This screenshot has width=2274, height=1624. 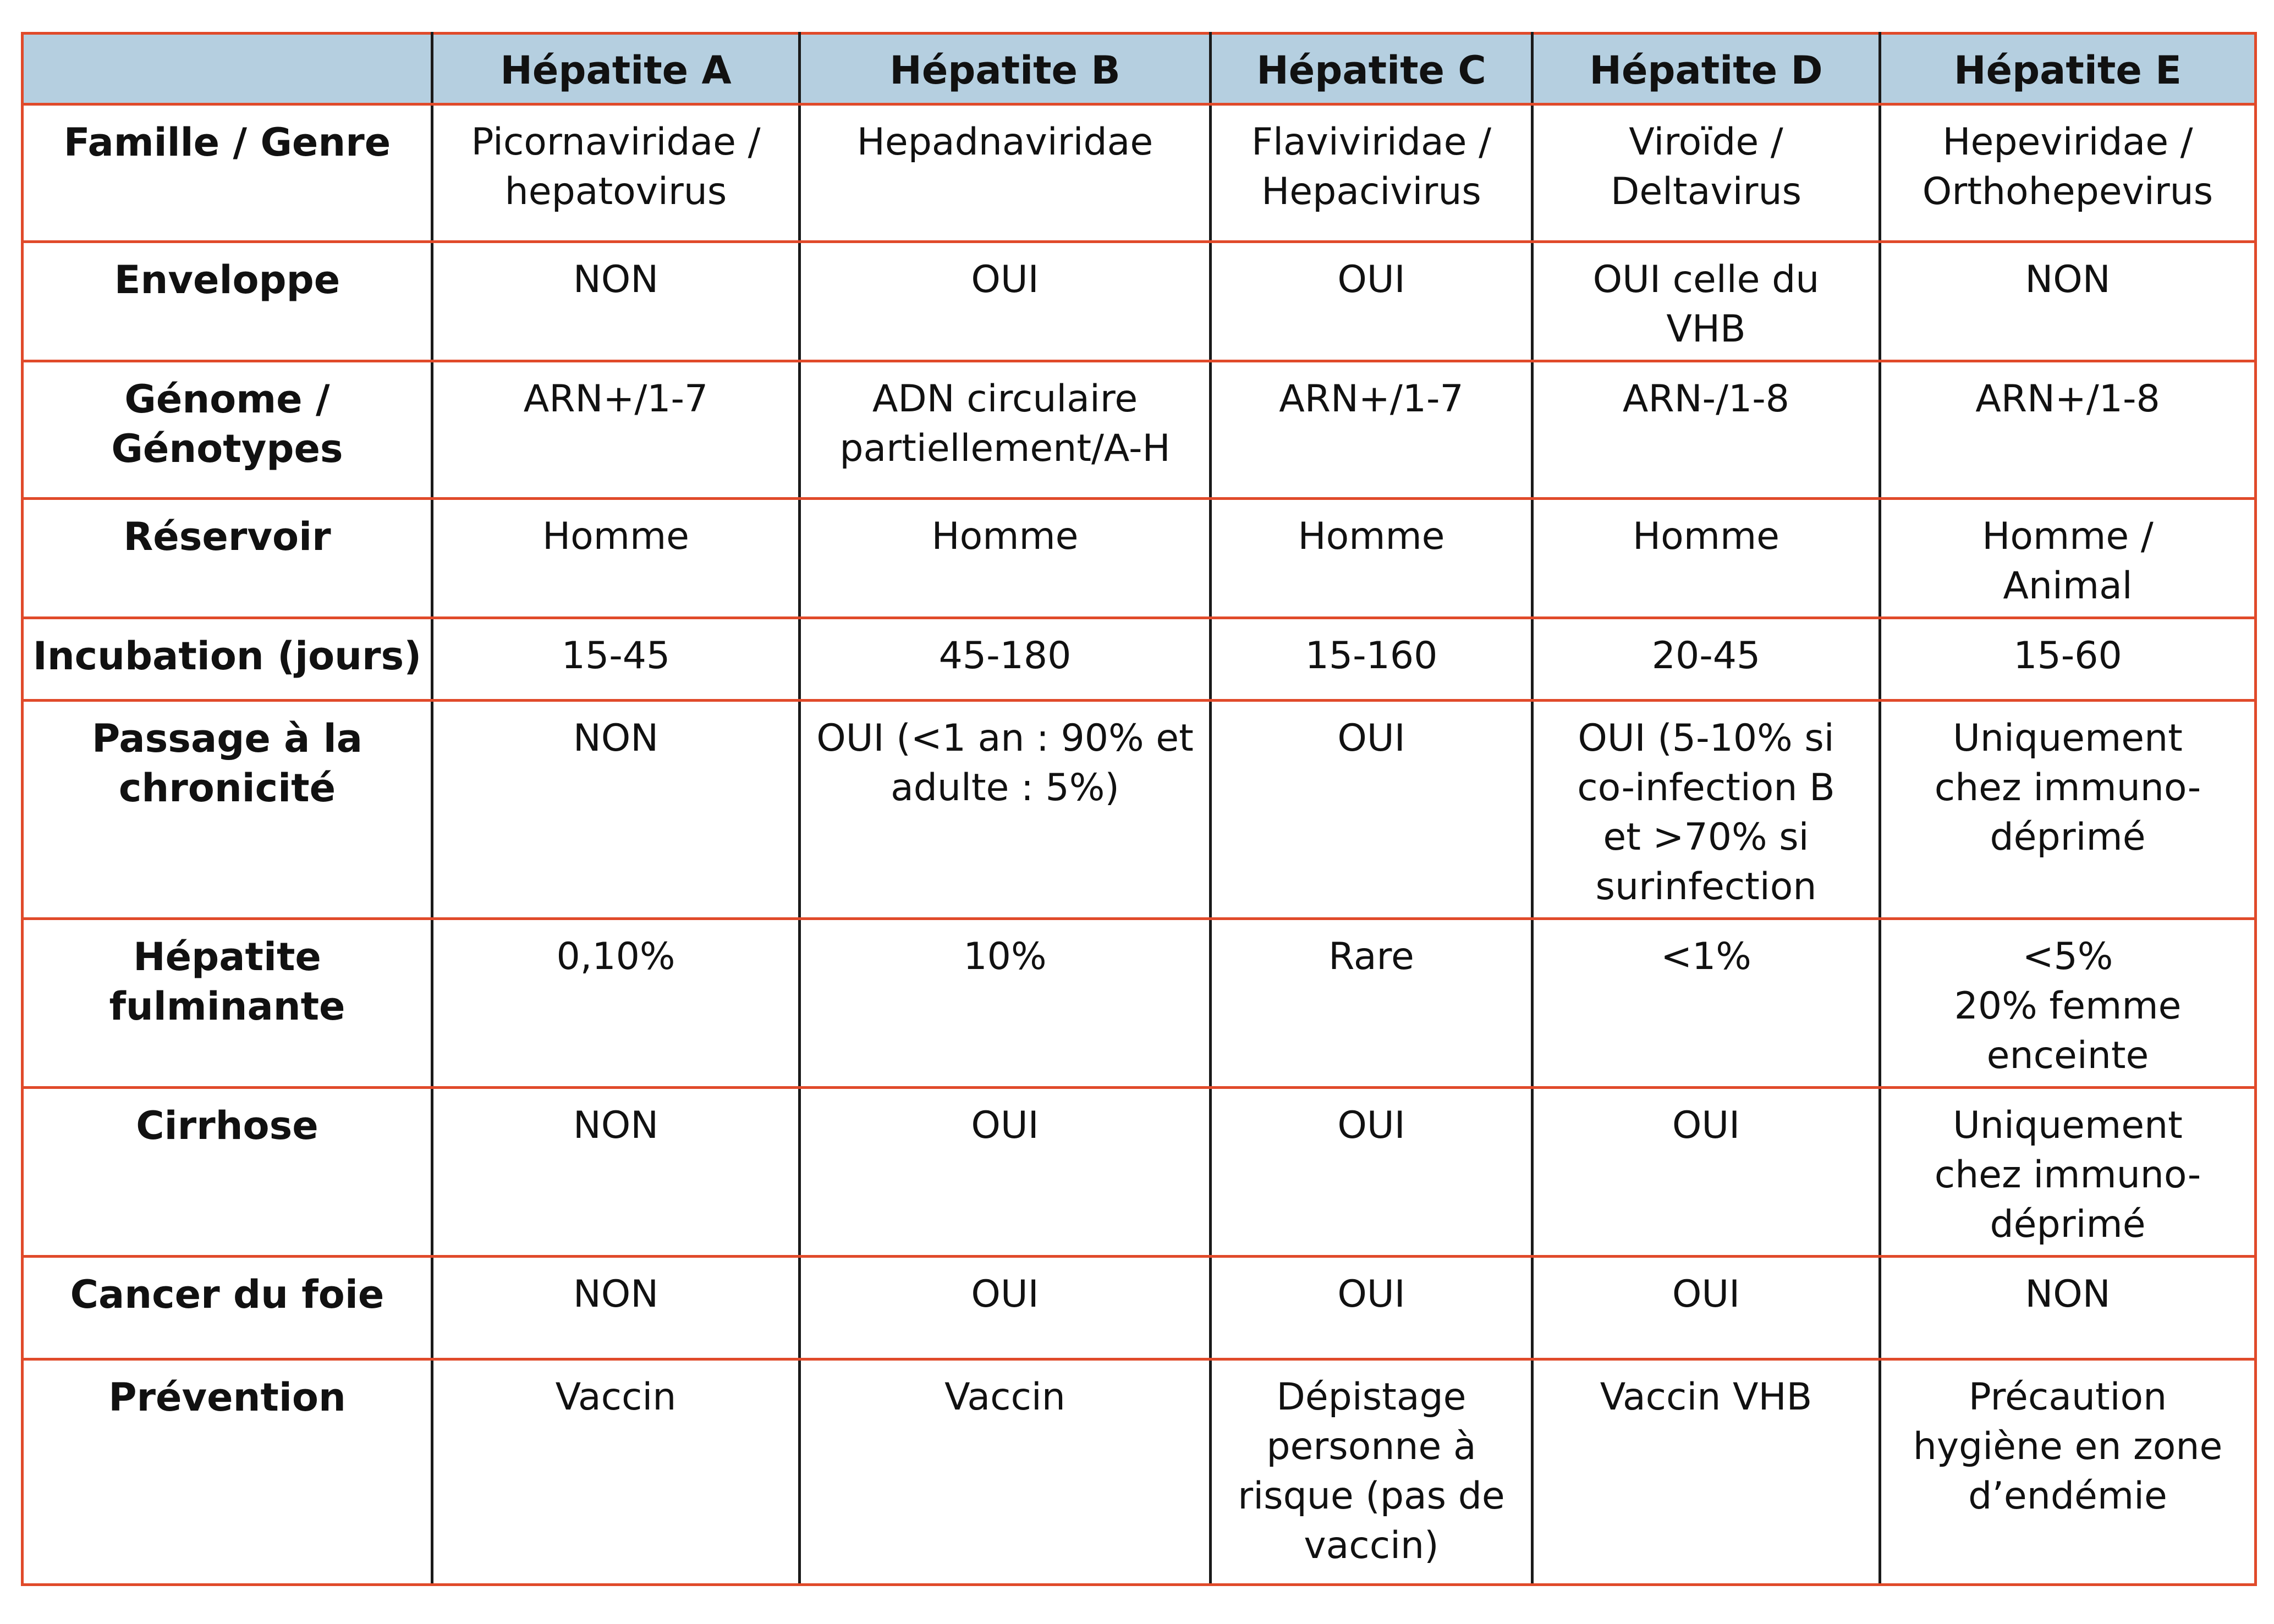 I want to click on table-cell: OUI celle du VHB, so click(x=1706, y=301).